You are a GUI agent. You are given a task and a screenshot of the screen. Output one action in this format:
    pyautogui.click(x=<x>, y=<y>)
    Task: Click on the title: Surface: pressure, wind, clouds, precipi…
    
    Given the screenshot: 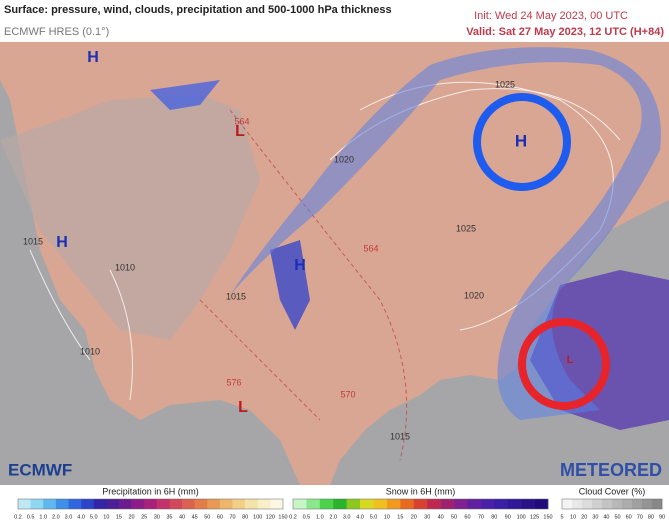 What is the action you would take?
    pyautogui.click(x=198, y=10)
    